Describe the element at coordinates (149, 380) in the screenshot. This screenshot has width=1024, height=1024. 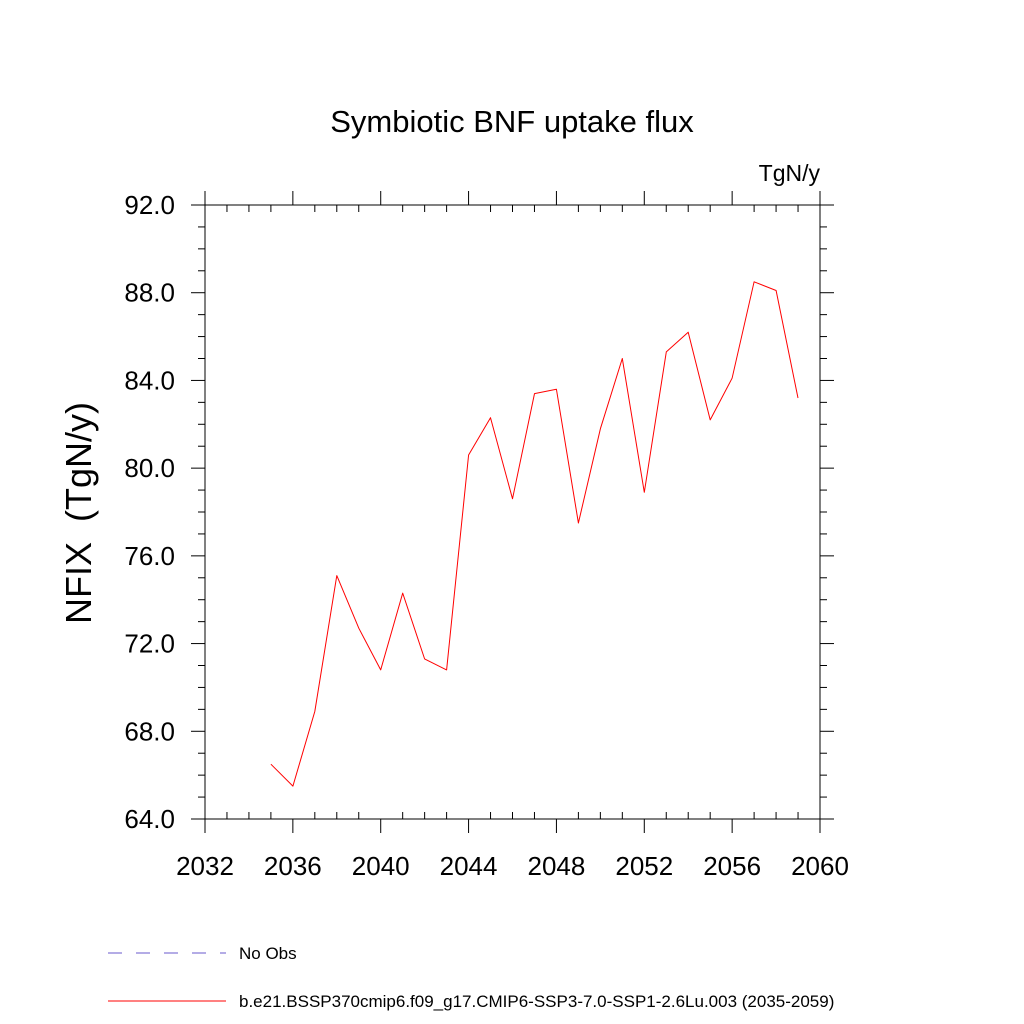
I see `y-tick-label: 84.0` at that location.